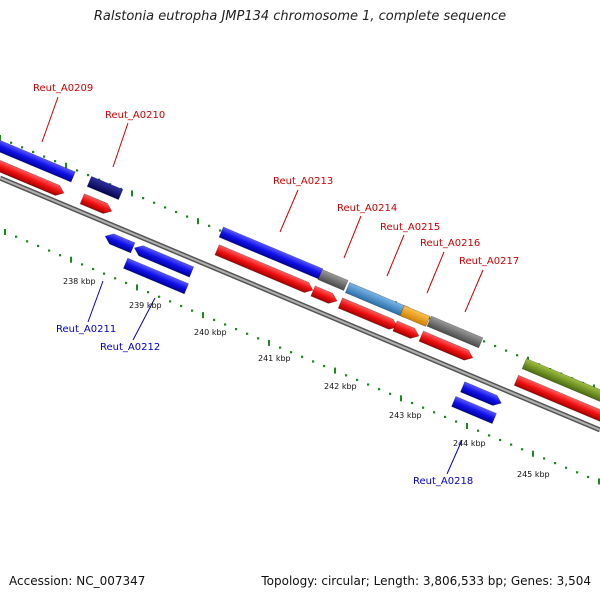 The height and width of the screenshot is (600, 600). What do you see at coordinates (340, 386) in the screenshot?
I see `tick-label-242: 242 kbp` at bounding box center [340, 386].